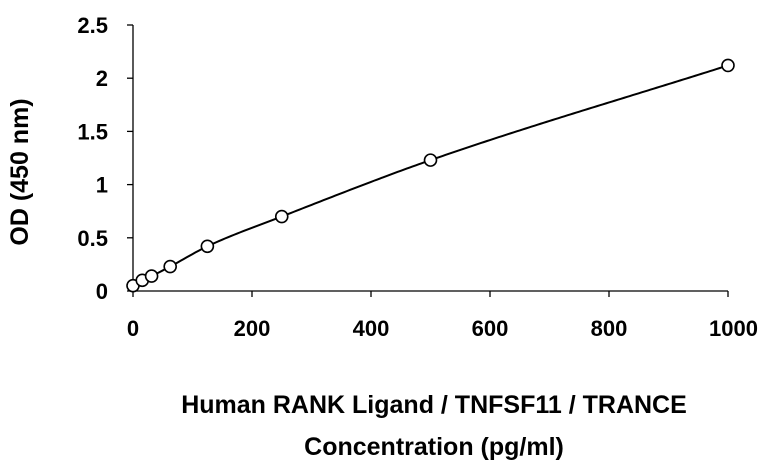  What do you see at coordinates (252, 328) in the screenshot?
I see `x-tick-label: 200` at bounding box center [252, 328].